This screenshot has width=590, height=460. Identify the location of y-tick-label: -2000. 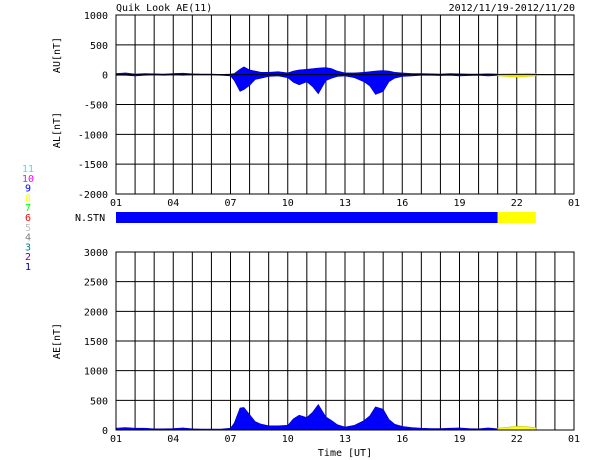
(93, 195).